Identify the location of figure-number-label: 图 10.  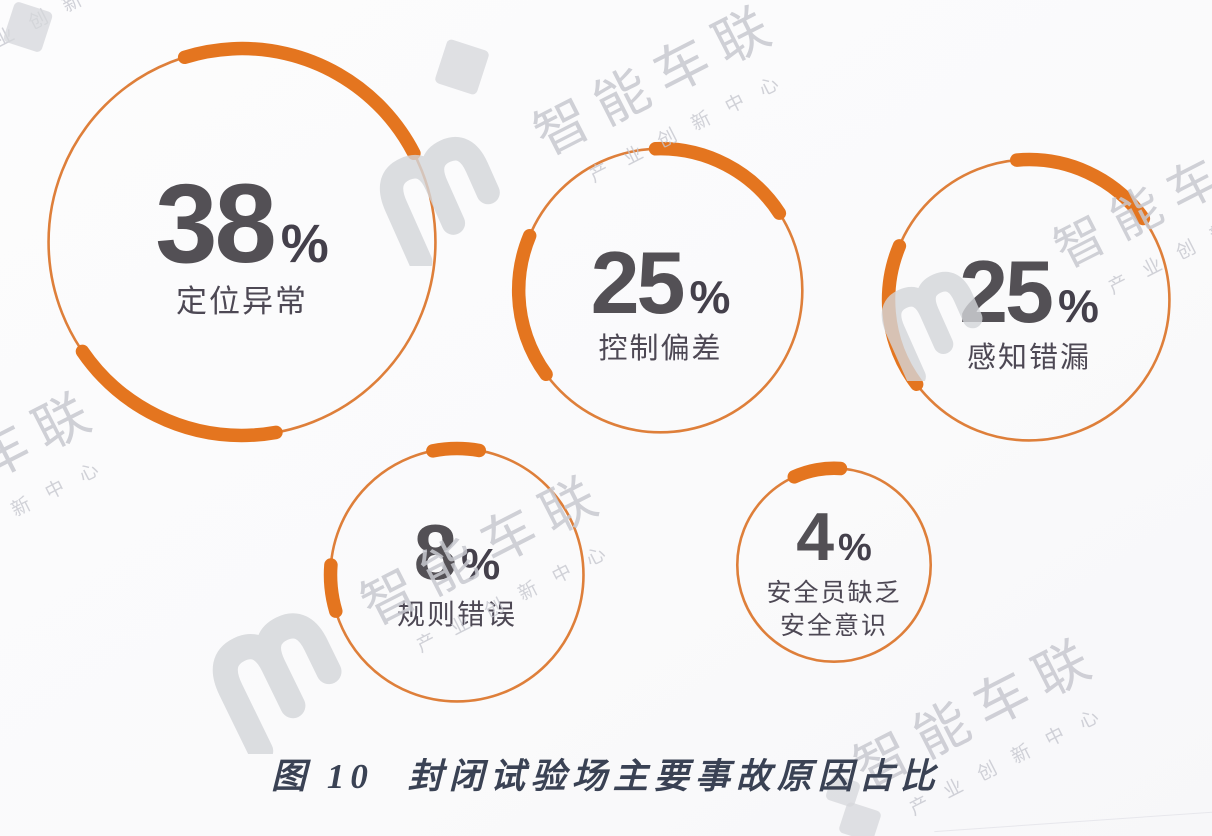
(322, 776).